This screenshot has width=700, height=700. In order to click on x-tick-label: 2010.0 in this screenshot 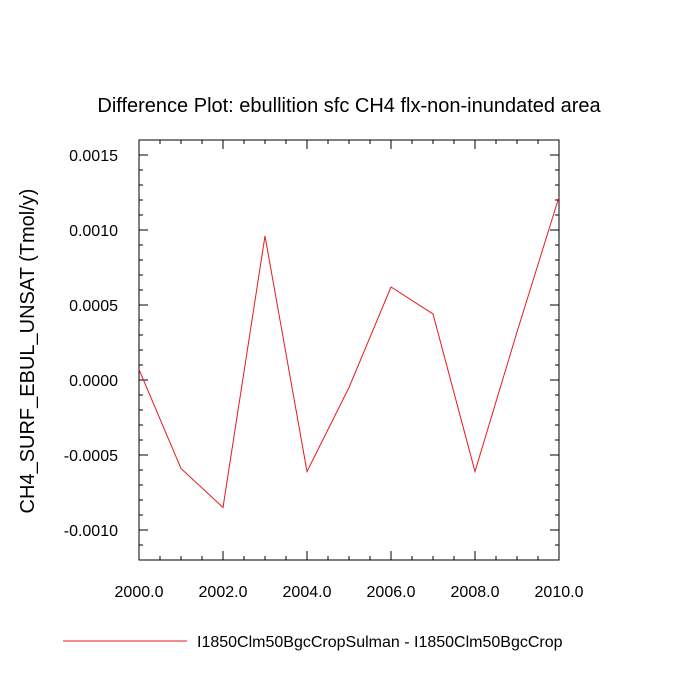, I will do `click(559, 592)`.